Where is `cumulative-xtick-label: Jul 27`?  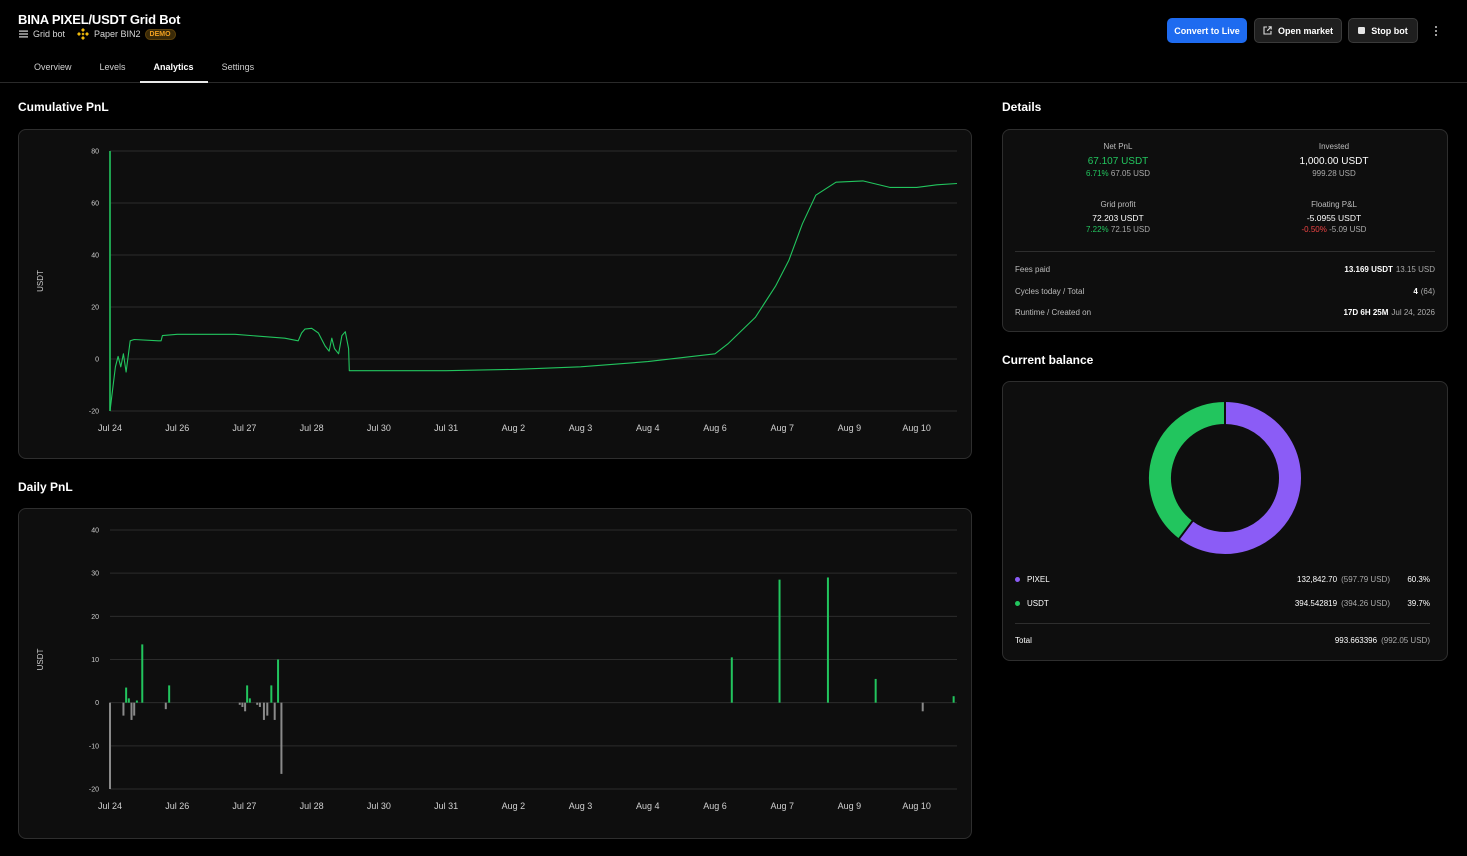
cumulative-xtick-label: Jul 27 is located at coordinates (244, 428).